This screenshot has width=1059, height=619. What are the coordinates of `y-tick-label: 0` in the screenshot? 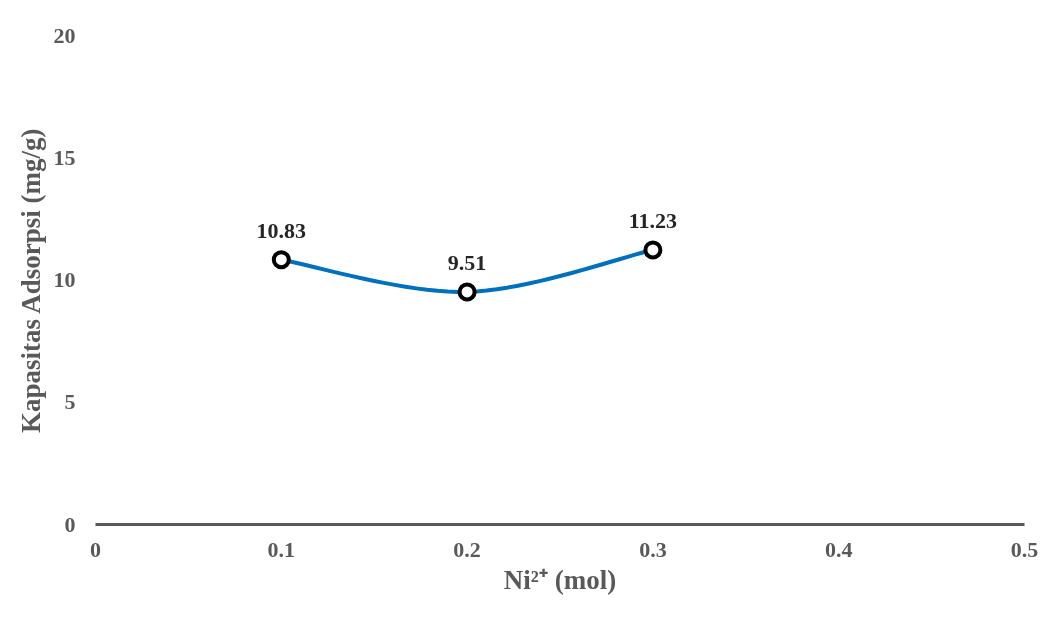 It's located at (70, 524).